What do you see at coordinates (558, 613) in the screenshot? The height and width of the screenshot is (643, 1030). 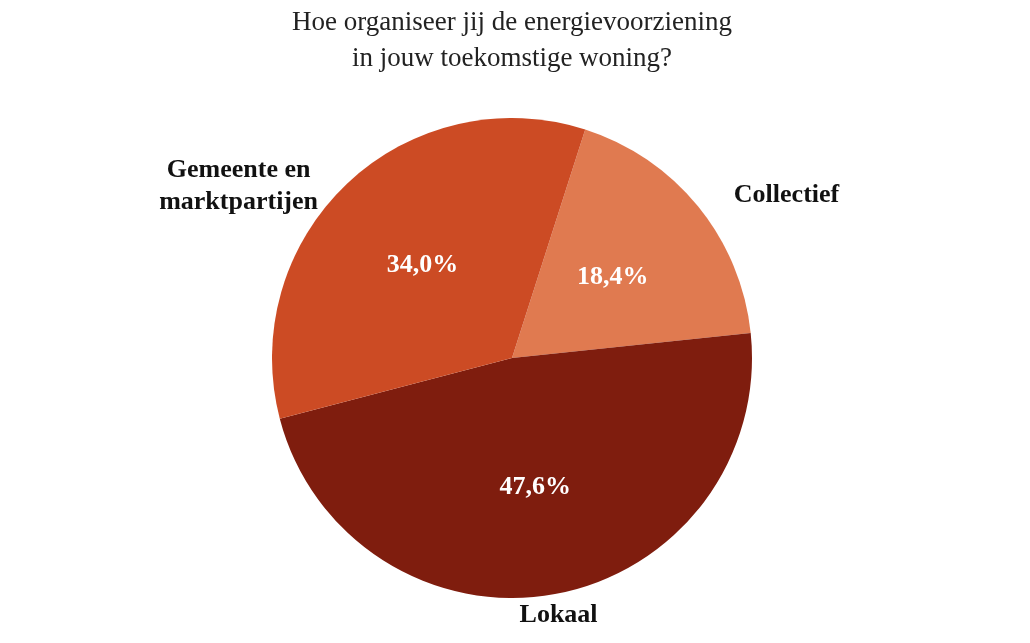 I see `slice-label: Lokaal` at bounding box center [558, 613].